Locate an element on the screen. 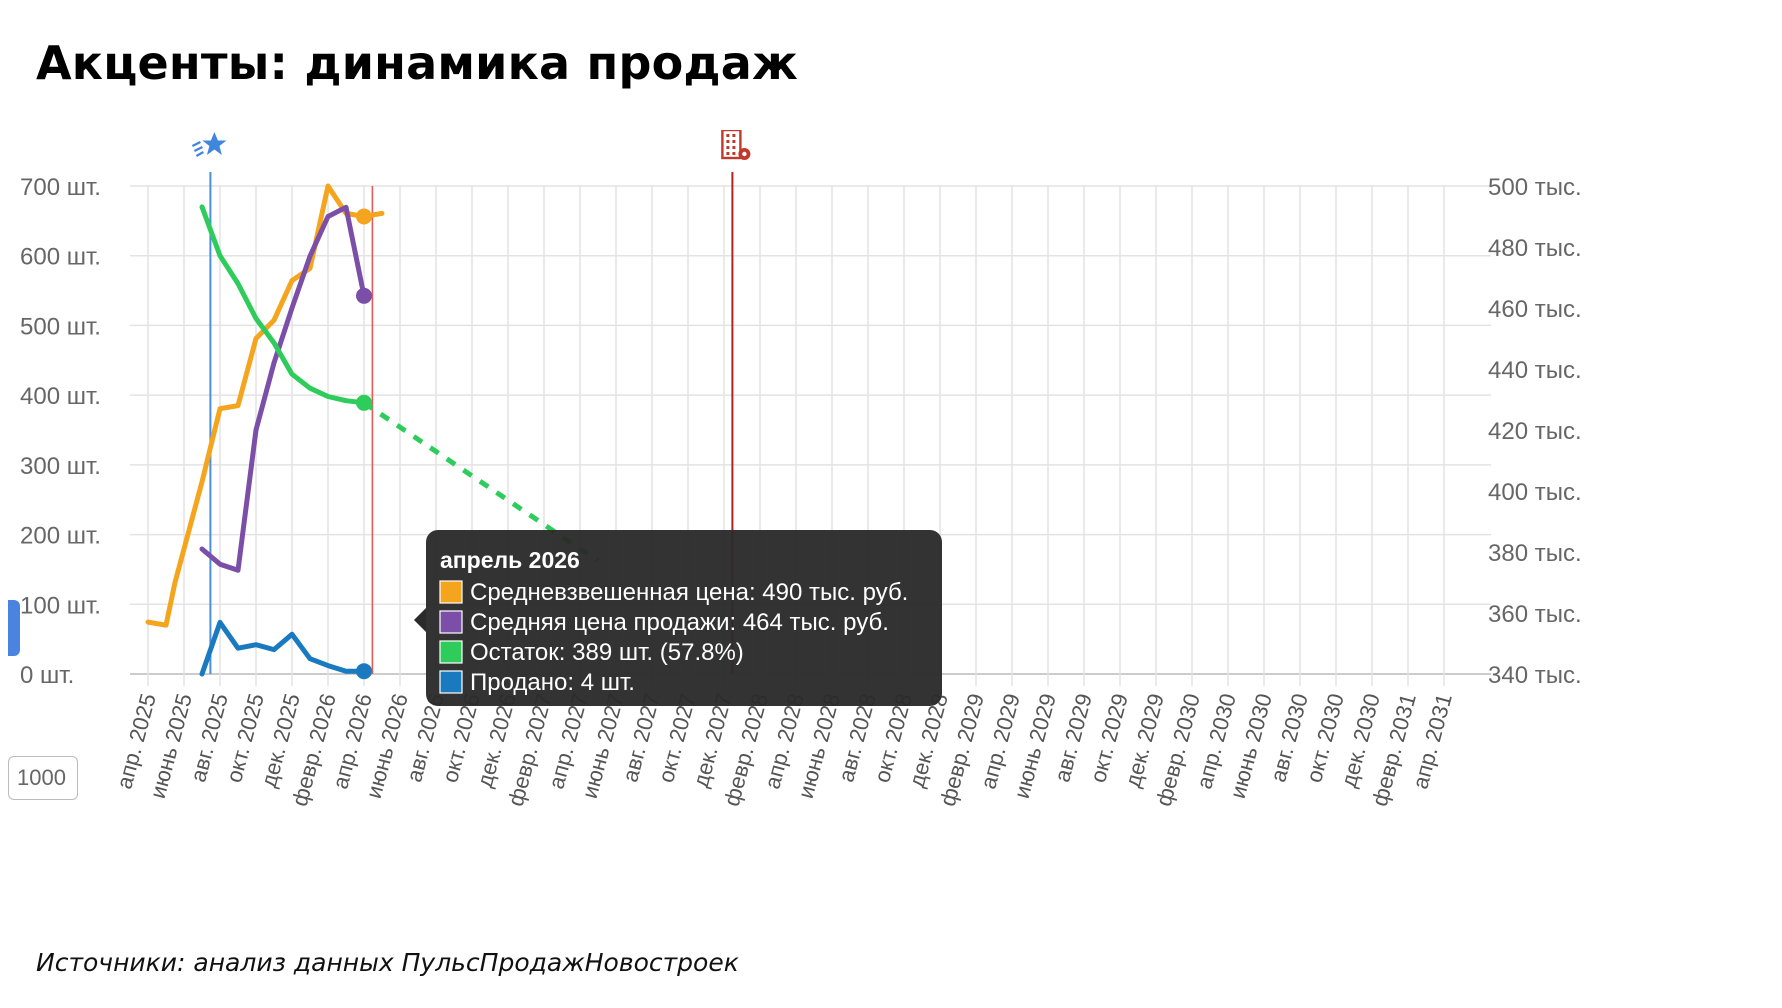 Image resolution: width=1782 pixels, height=1008 pixels. y-right-tick-label: 480 тыс. is located at coordinates (1535, 248).